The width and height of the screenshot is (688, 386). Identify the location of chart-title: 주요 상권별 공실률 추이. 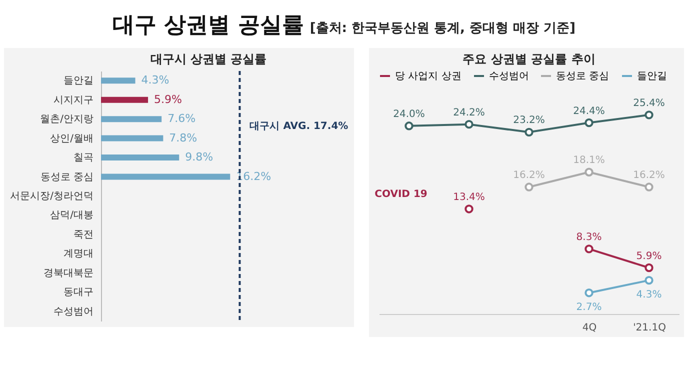
(529, 59).